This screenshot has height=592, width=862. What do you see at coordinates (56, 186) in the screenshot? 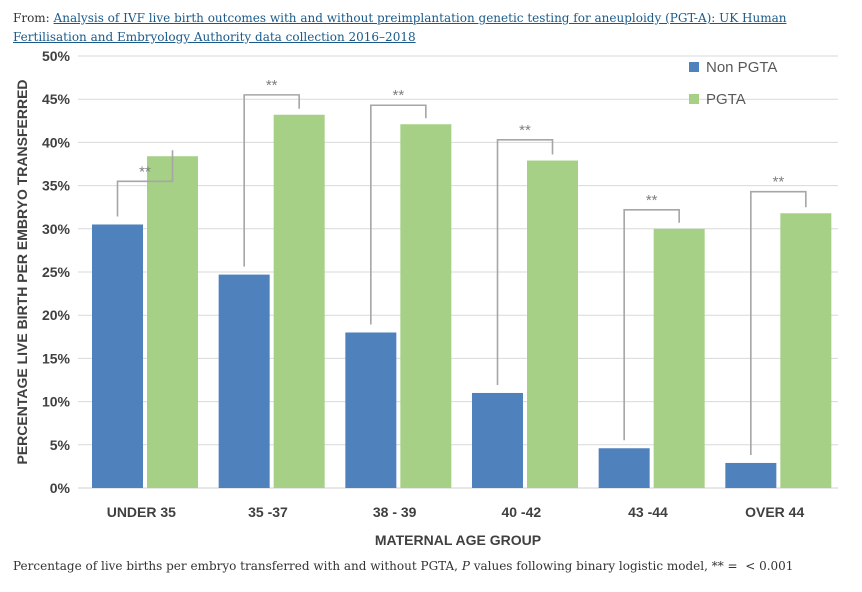
I see `y-tick-label: 35%` at bounding box center [56, 186].